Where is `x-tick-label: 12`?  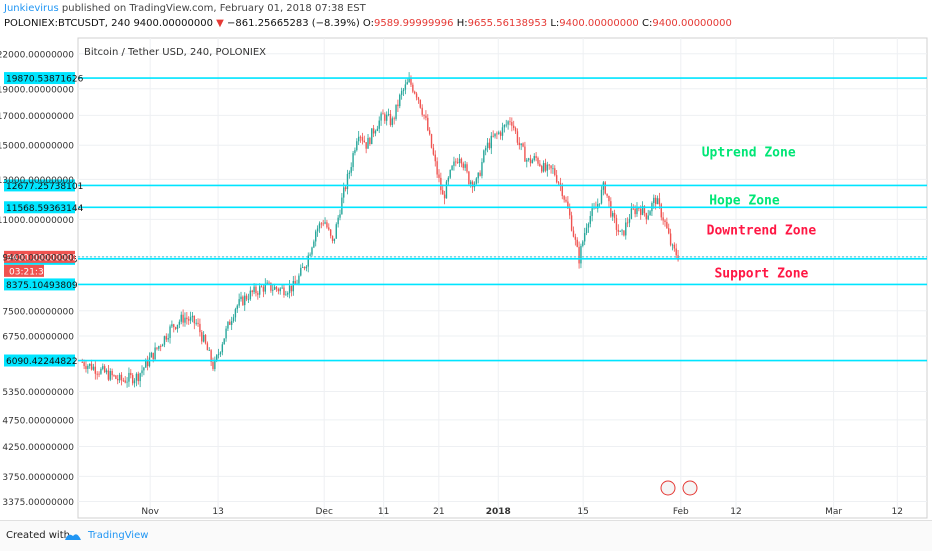 x-tick-label: 12 is located at coordinates (897, 512).